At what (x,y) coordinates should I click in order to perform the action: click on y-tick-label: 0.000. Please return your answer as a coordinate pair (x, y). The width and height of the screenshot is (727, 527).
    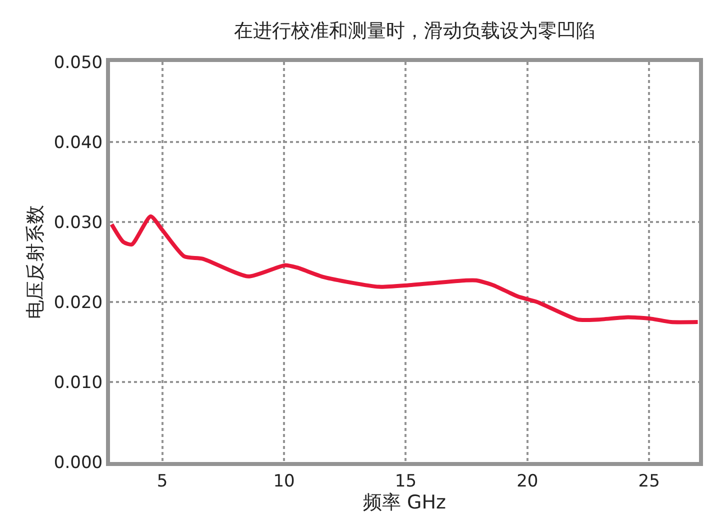
    Looking at the image, I should click on (78, 462).